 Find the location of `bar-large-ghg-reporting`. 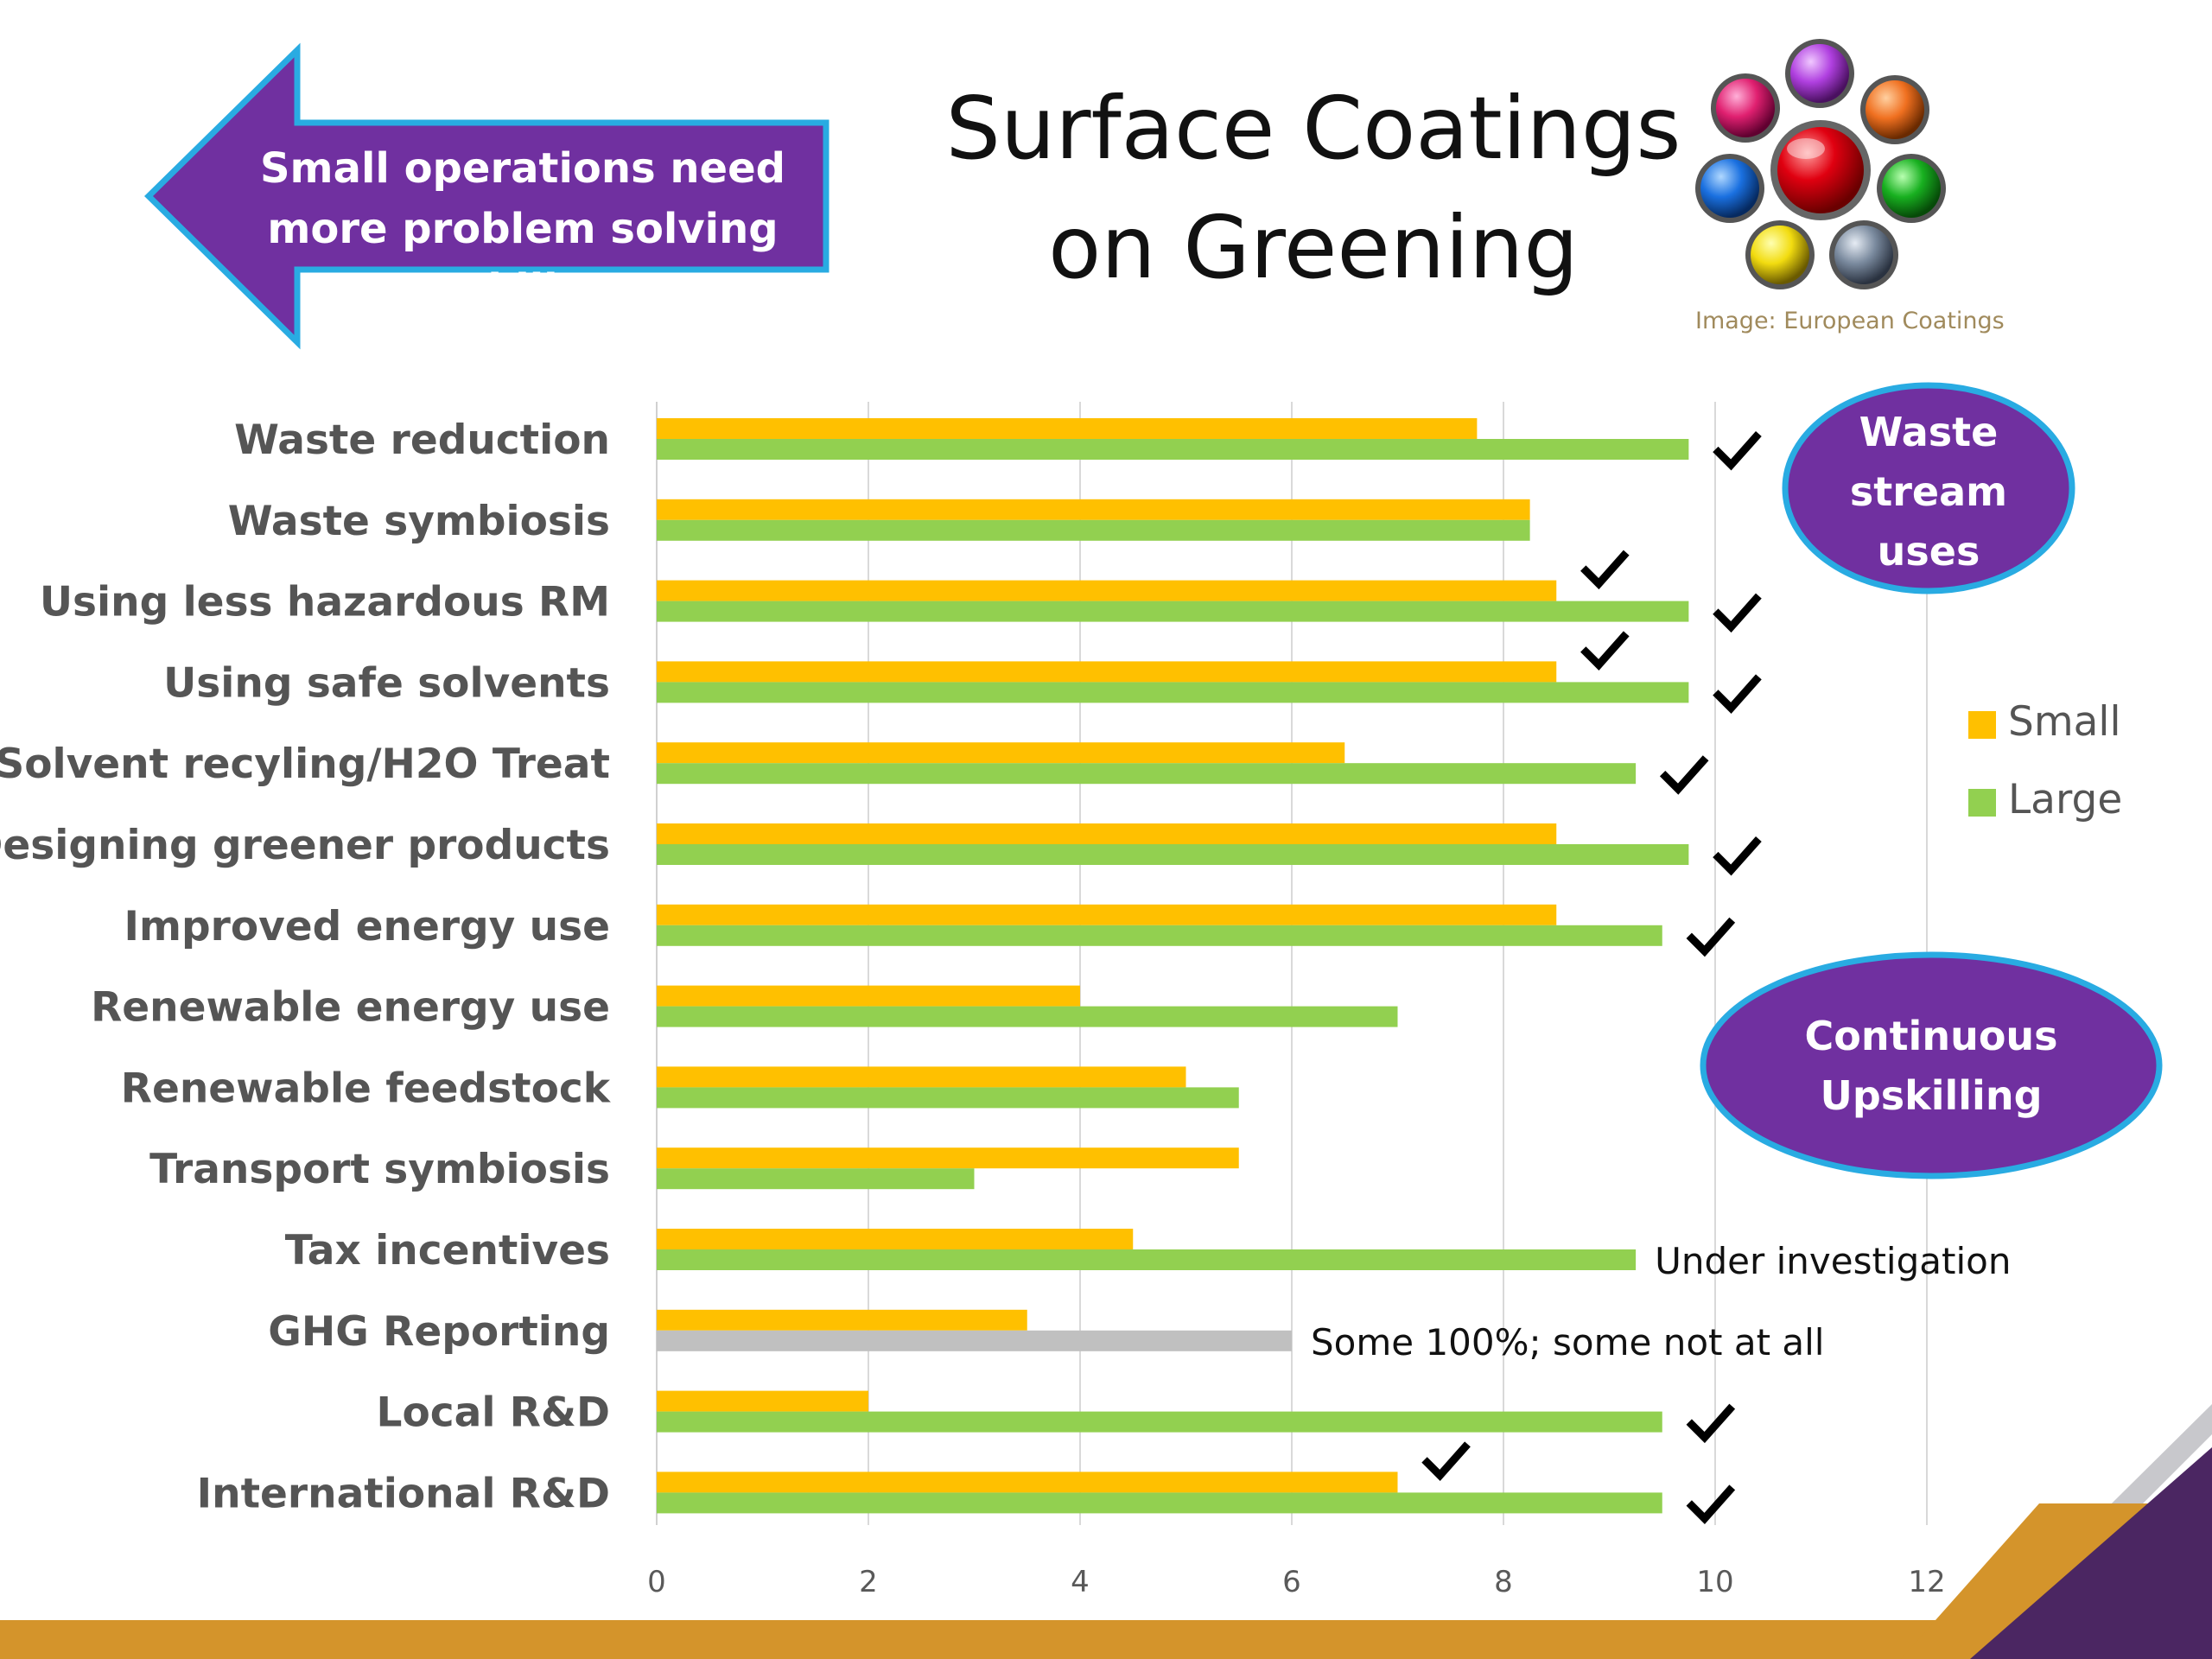

bar-large-ghg-reporting is located at coordinates (974, 1340).